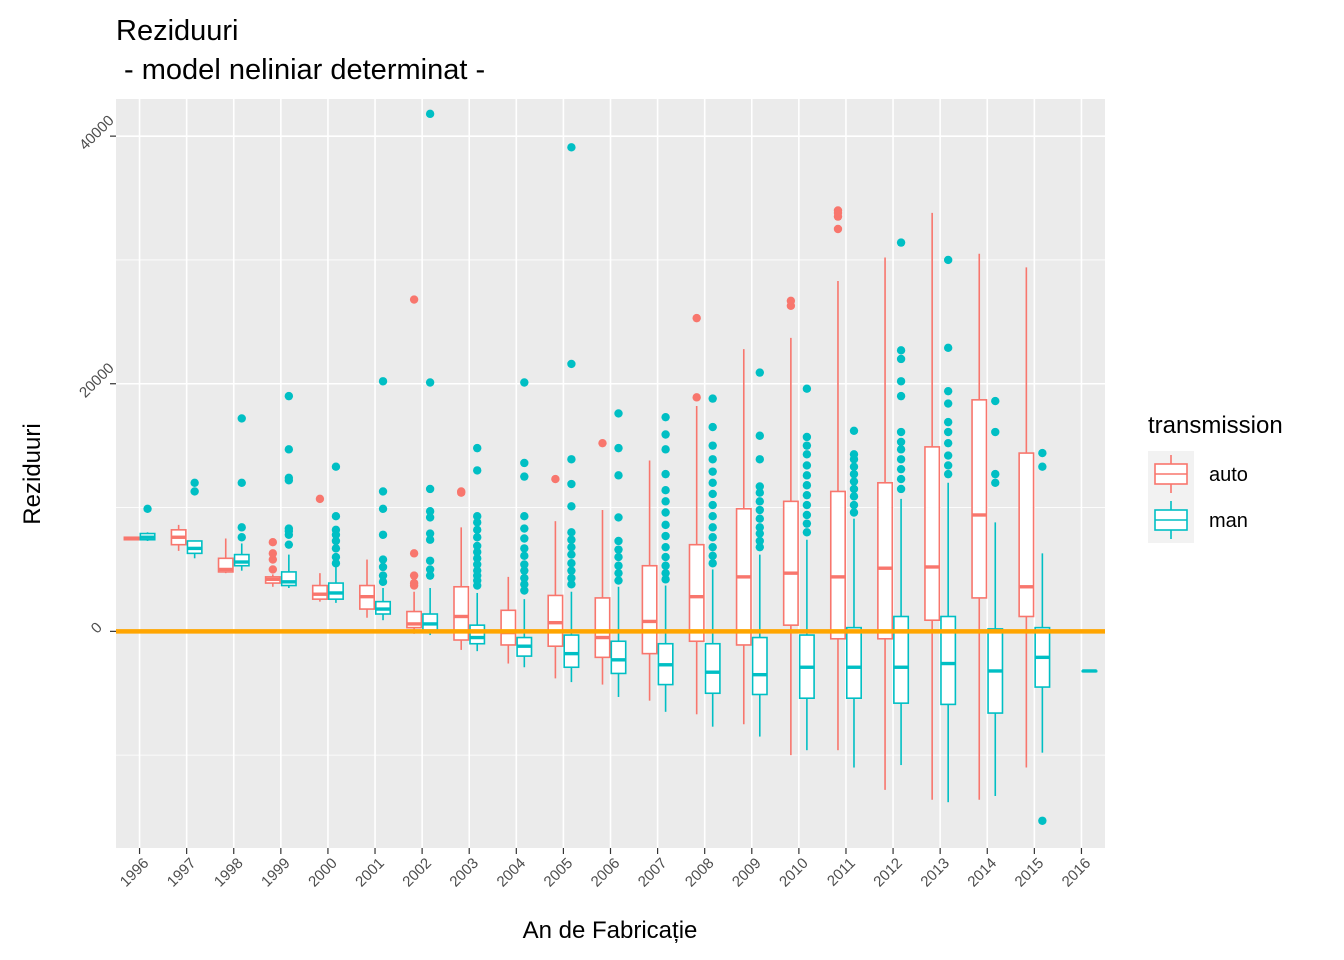  Describe the element at coordinates (790, 526) in the screenshot. I see `box-auto-2010` at that location.